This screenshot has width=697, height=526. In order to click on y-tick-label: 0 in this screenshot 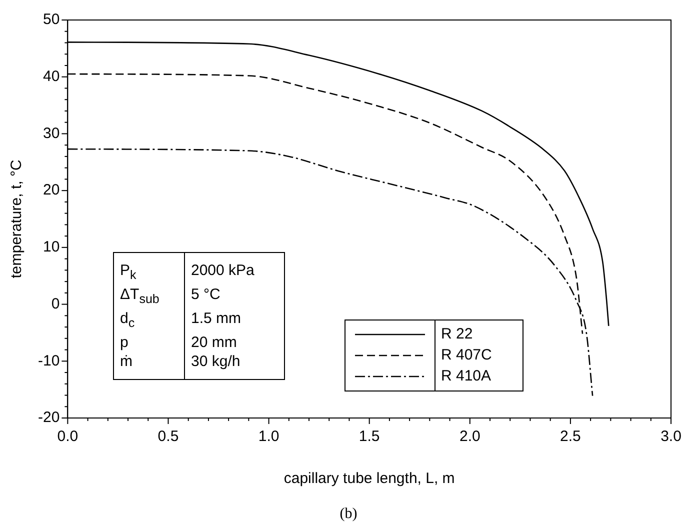, I will do `click(55, 303)`.